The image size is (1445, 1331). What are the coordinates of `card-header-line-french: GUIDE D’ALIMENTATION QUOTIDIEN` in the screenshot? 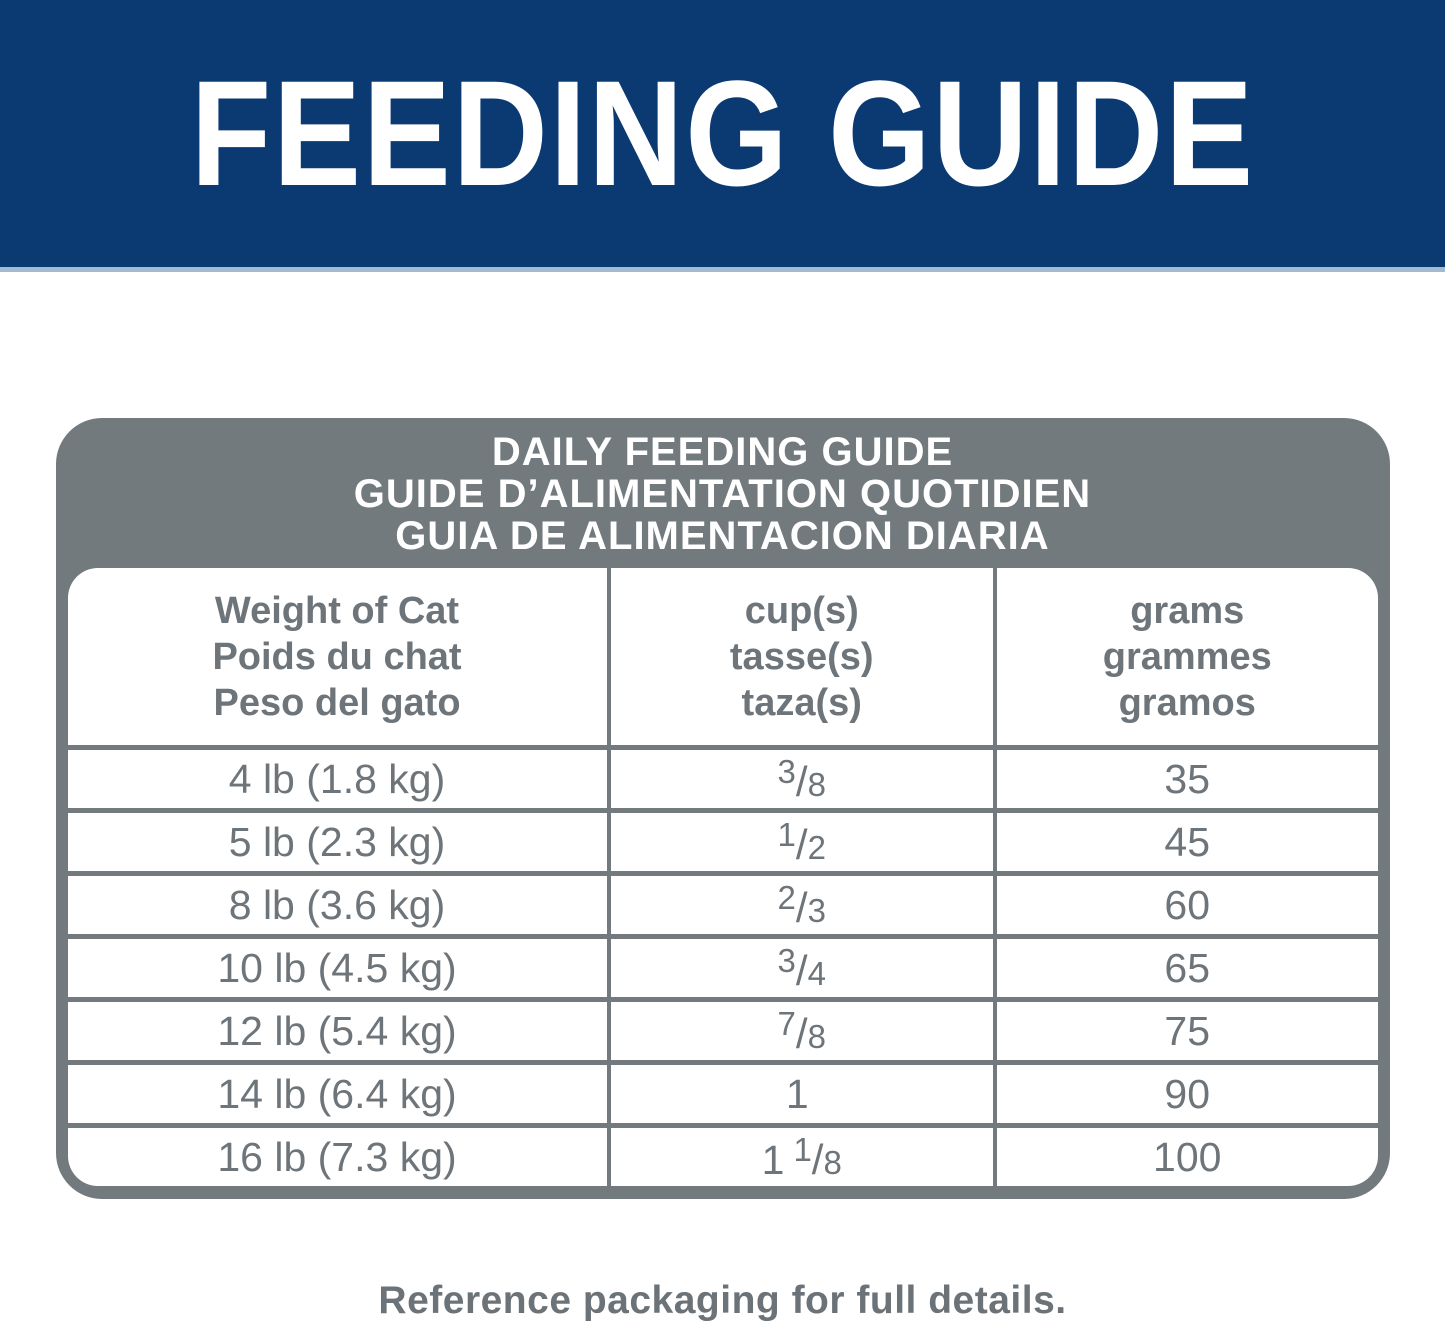 It's located at (722, 494).